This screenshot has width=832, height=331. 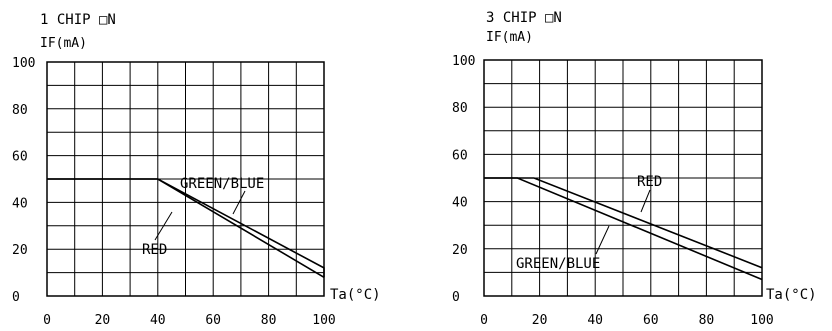 I want to click on chart-title: 1 CHIP □N, so click(x=78, y=20).